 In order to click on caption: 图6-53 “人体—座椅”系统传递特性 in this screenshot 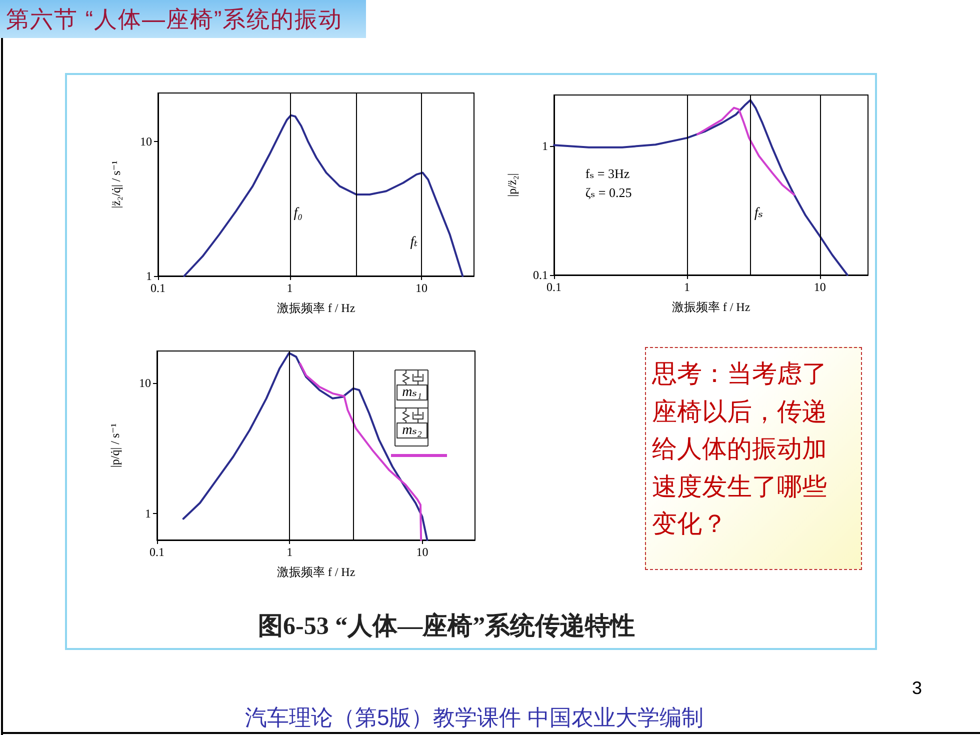, I will do `click(447, 627)`.